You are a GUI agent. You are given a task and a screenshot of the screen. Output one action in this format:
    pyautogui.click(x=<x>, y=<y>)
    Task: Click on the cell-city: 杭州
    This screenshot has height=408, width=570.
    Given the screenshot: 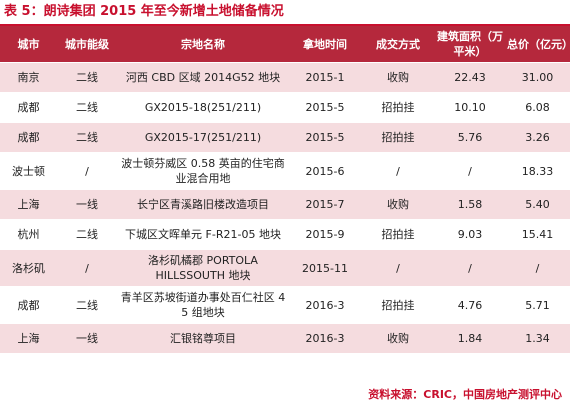 What is the action you would take?
    pyautogui.click(x=28, y=234)
    